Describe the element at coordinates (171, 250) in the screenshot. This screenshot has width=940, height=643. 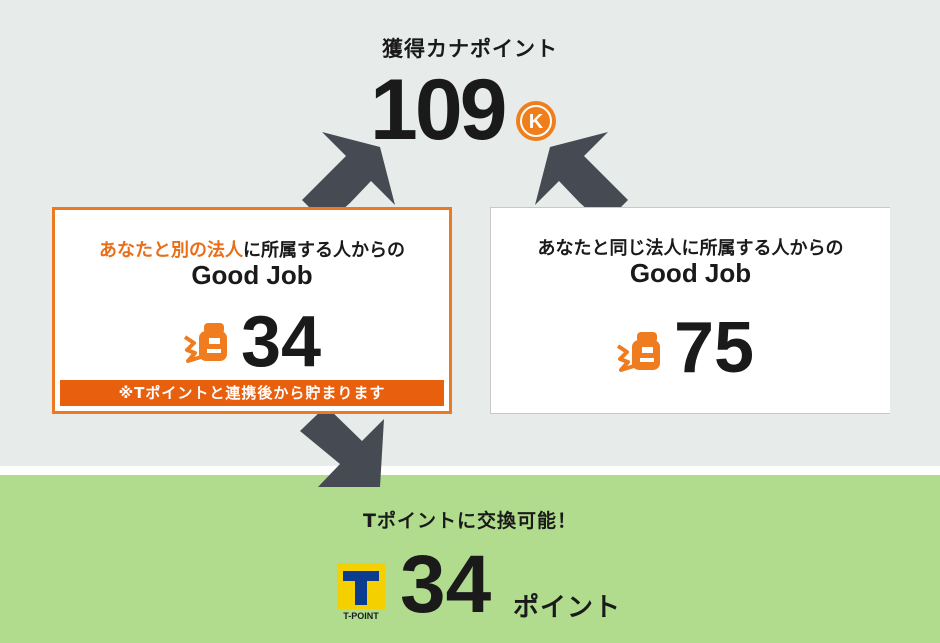
I see `card-title-highlight: あなたと別の法人` at that location.